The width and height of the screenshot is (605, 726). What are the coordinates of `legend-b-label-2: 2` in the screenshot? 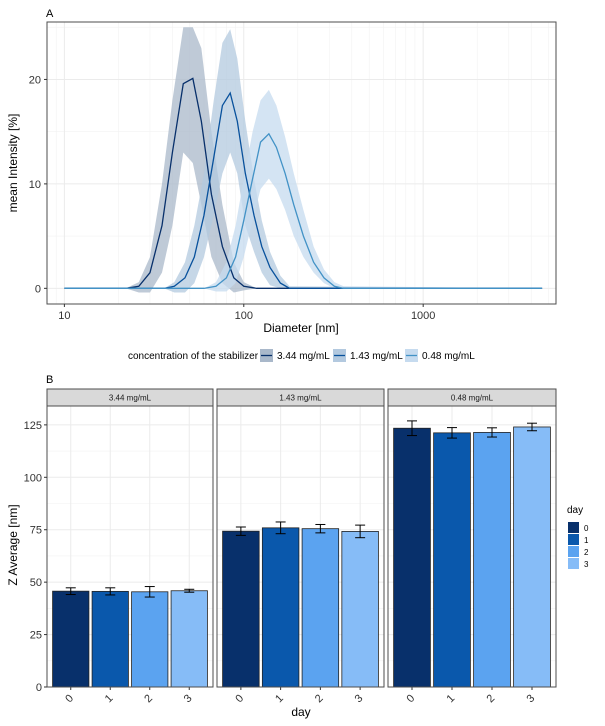 It's located at (586, 552).